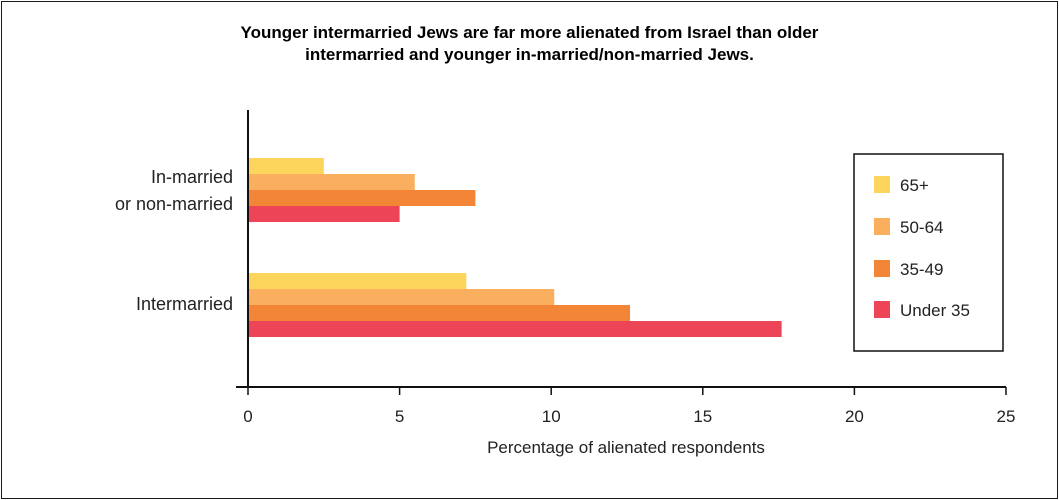  I want to click on x-tick-label: 20, so click(854, 416).